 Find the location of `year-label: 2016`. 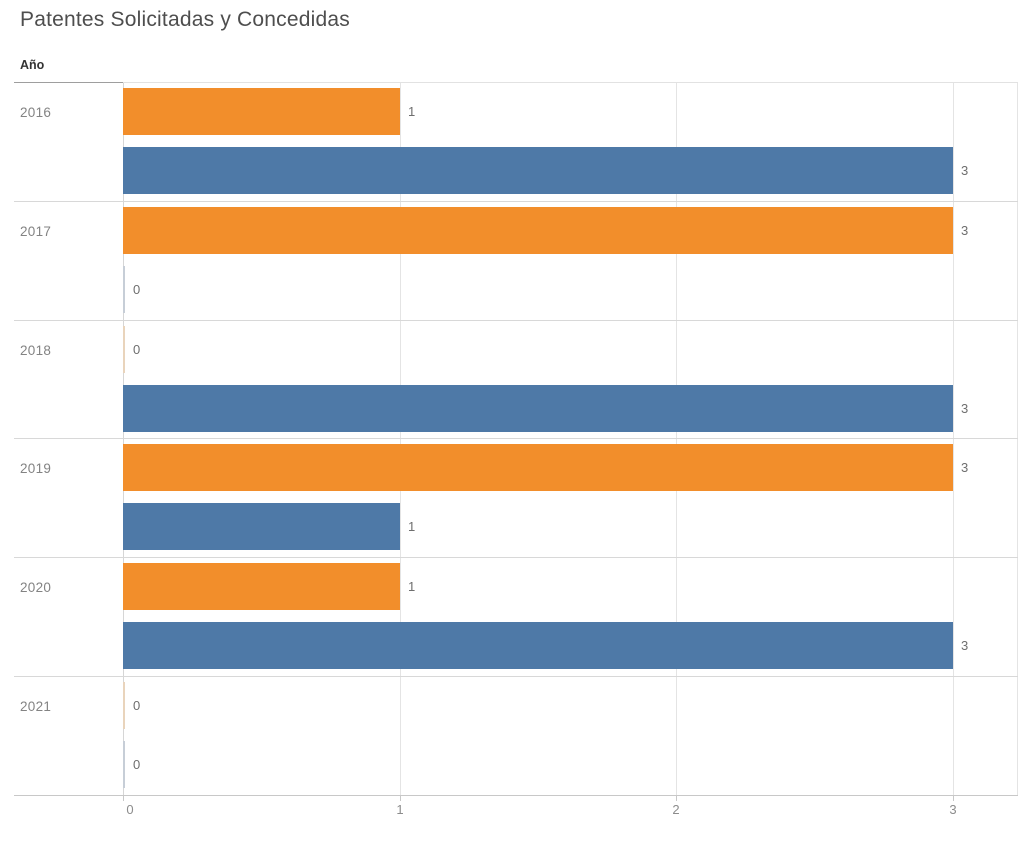

year-label: 2016 is located at coordinates (36, 112).